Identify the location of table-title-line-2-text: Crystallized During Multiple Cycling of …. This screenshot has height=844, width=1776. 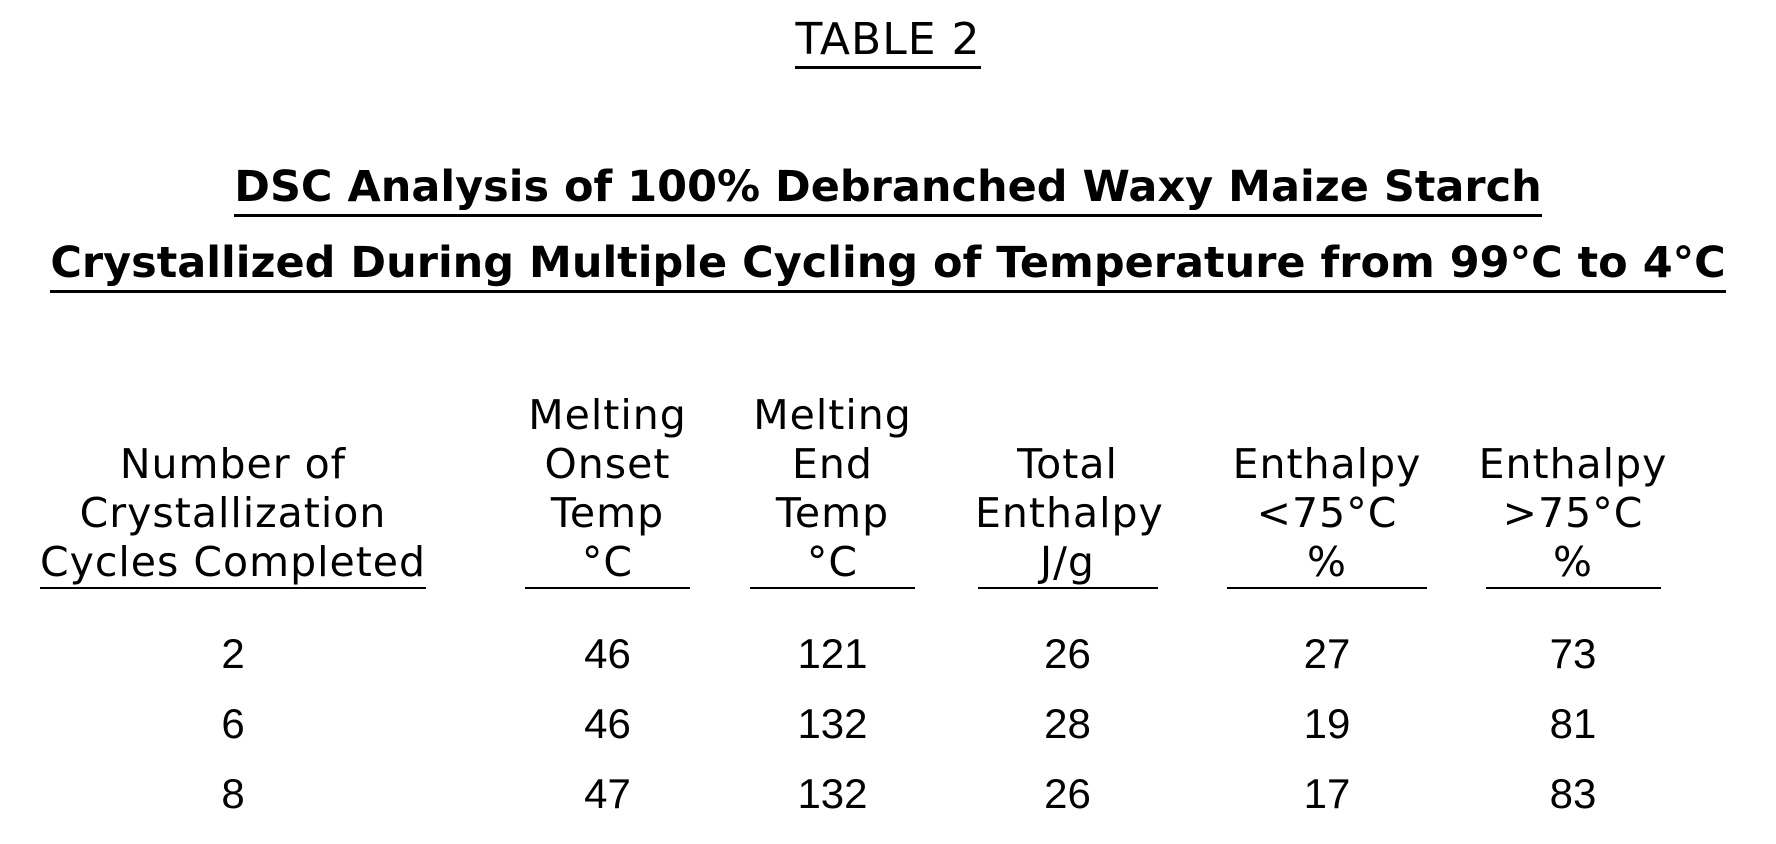
(888, 265).